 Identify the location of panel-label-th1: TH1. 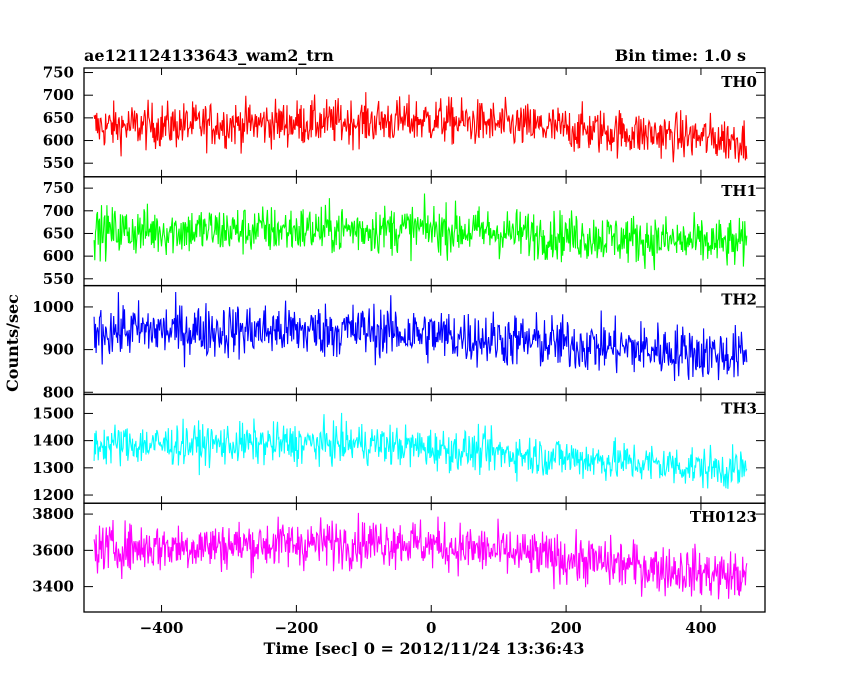
(739, 191).